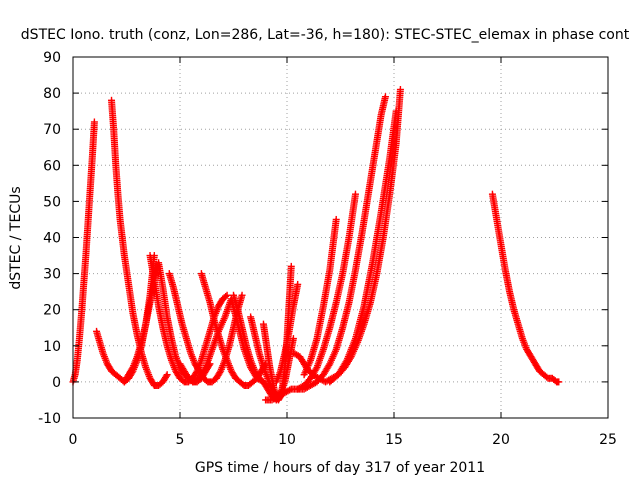 This screenshot has height=480, width=640. I want to click on x-tick-label: 5, so click(180, 440).